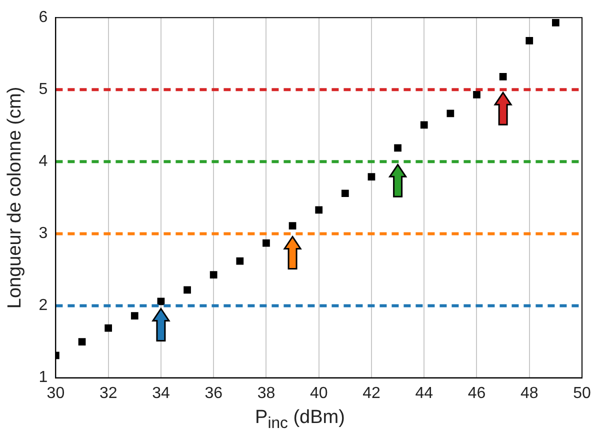 The width and height of the screenshot is (600, 439). Describe the element at coordinates (424, 393) in the screenshot. I see `x-tick-label: 44` at that location.